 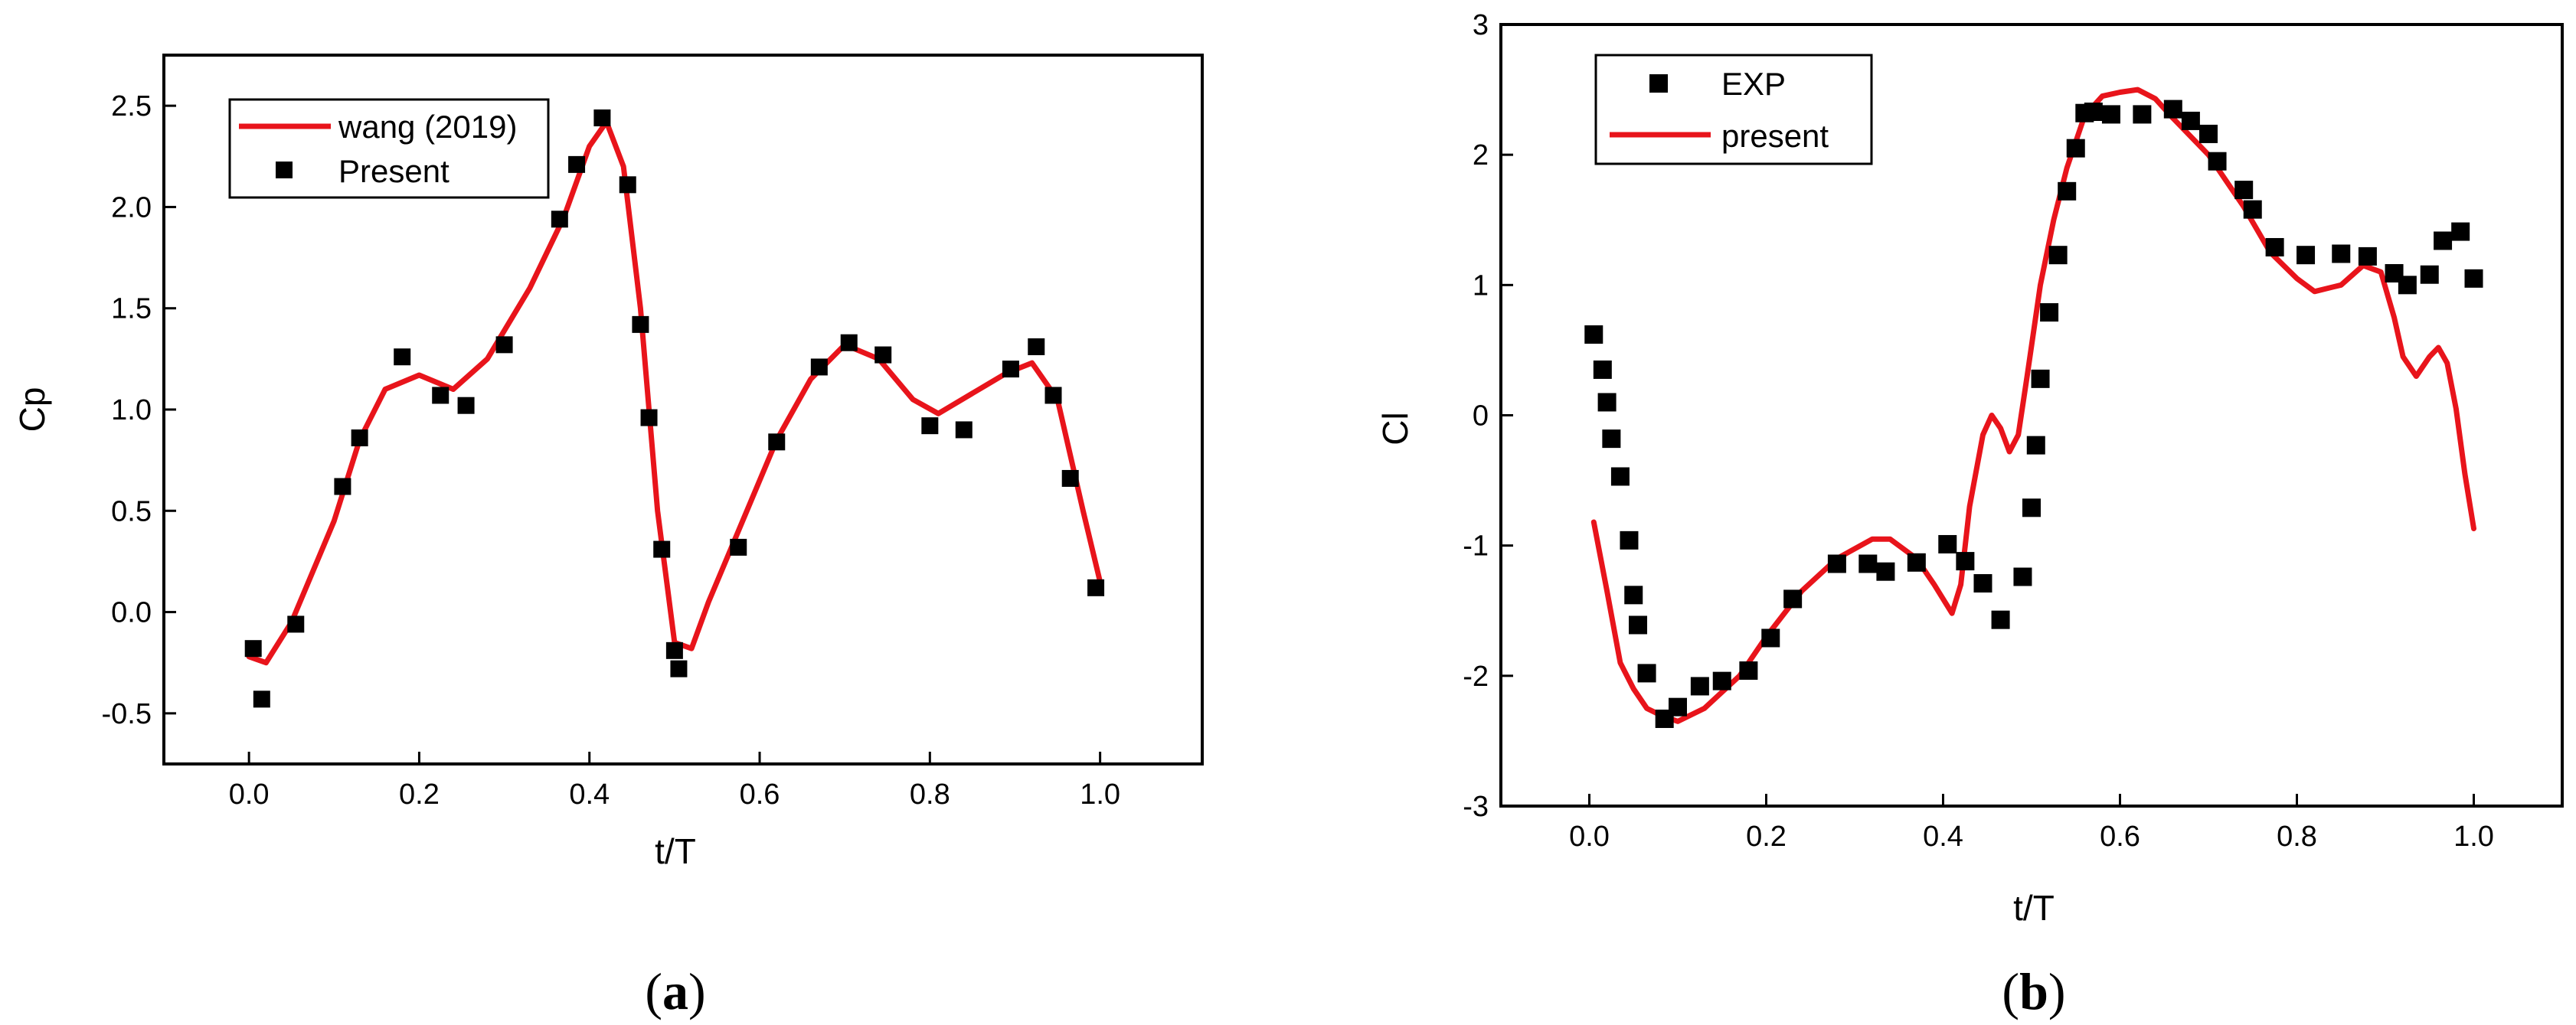 I want to click on panel-a-x-tick-label: 0.6, so click(x=760, y=795).